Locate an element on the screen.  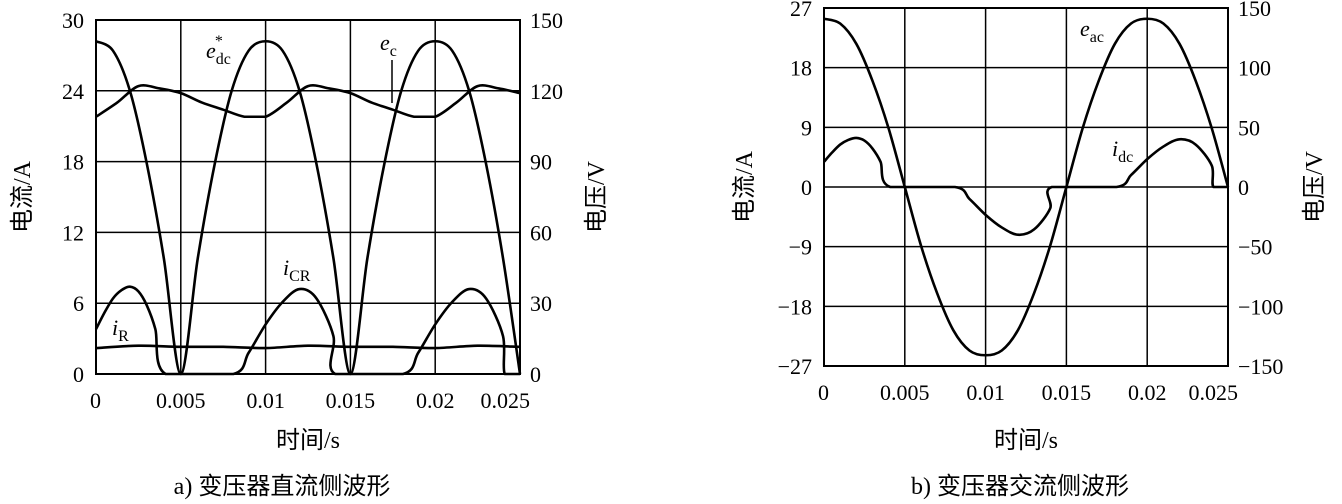
chart-a-y-ticks-left: 0 6 12 18 24 30 is located at coordinates (73, 197).